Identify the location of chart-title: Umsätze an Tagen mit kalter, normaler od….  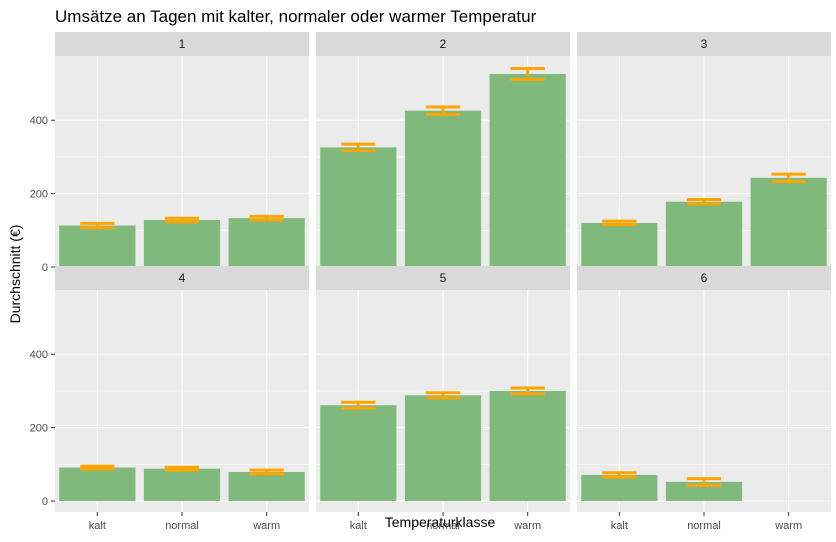
(296, 16).